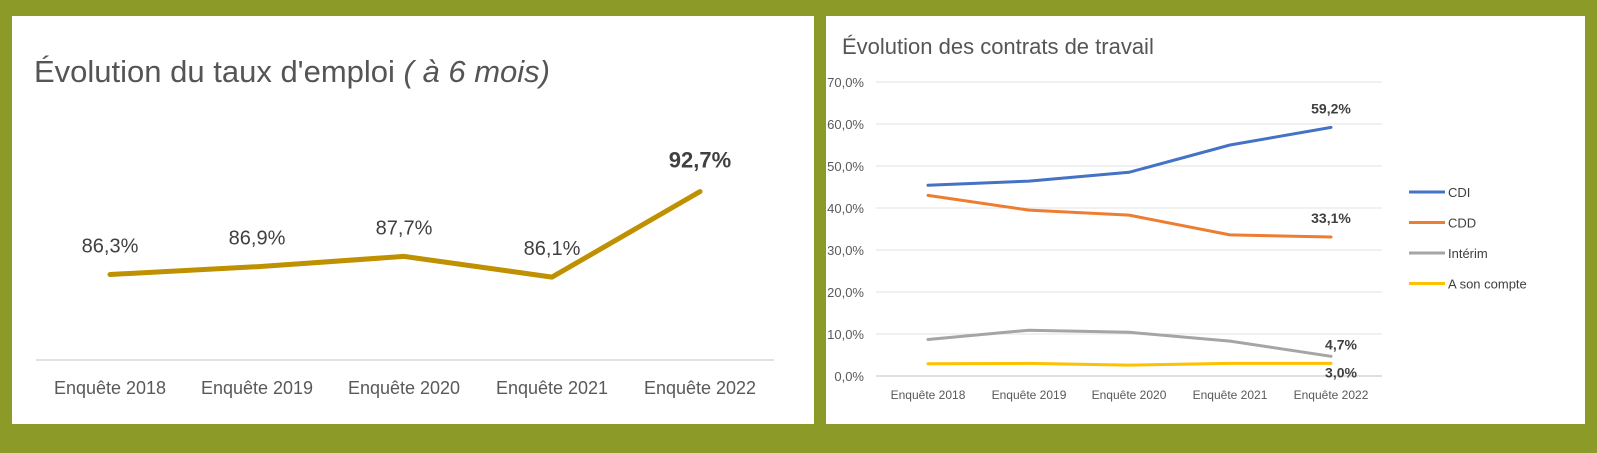 This screenshot has height=453, width=1597. I want to click on y-tick-label-4: 40,0%, so click(845, 208).